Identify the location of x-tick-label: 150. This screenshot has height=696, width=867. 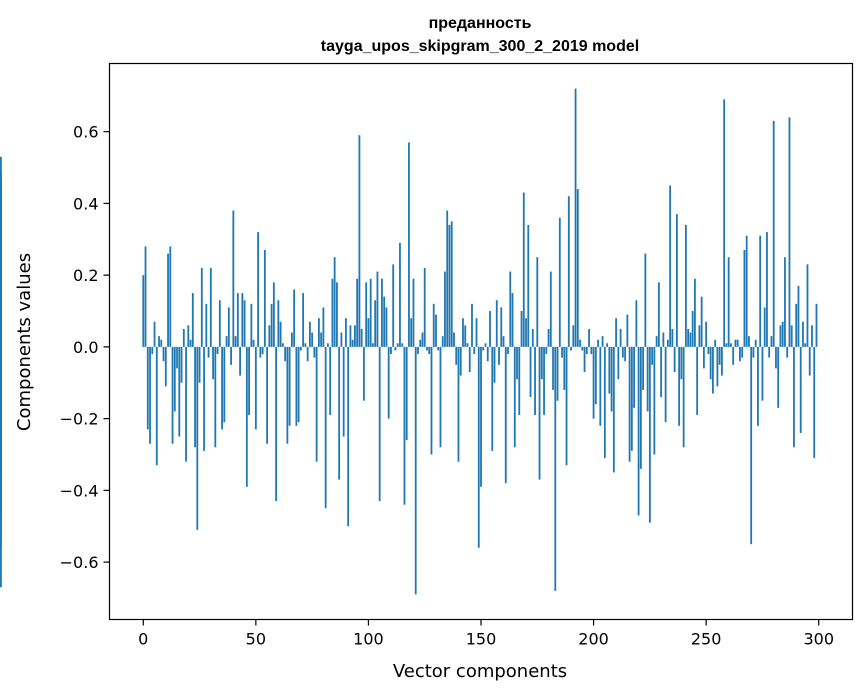
(481, 639).